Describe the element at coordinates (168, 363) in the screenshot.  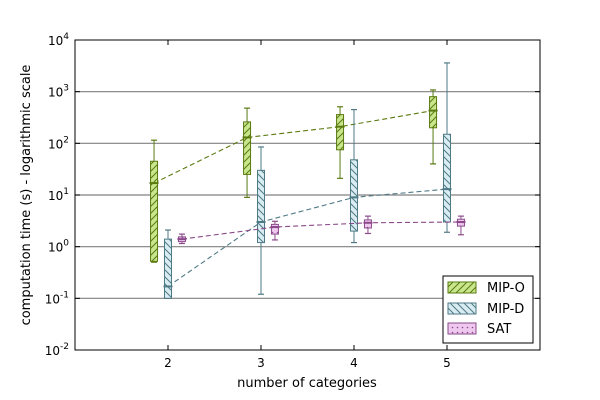
I see `x-tick-label: 2` at that location.